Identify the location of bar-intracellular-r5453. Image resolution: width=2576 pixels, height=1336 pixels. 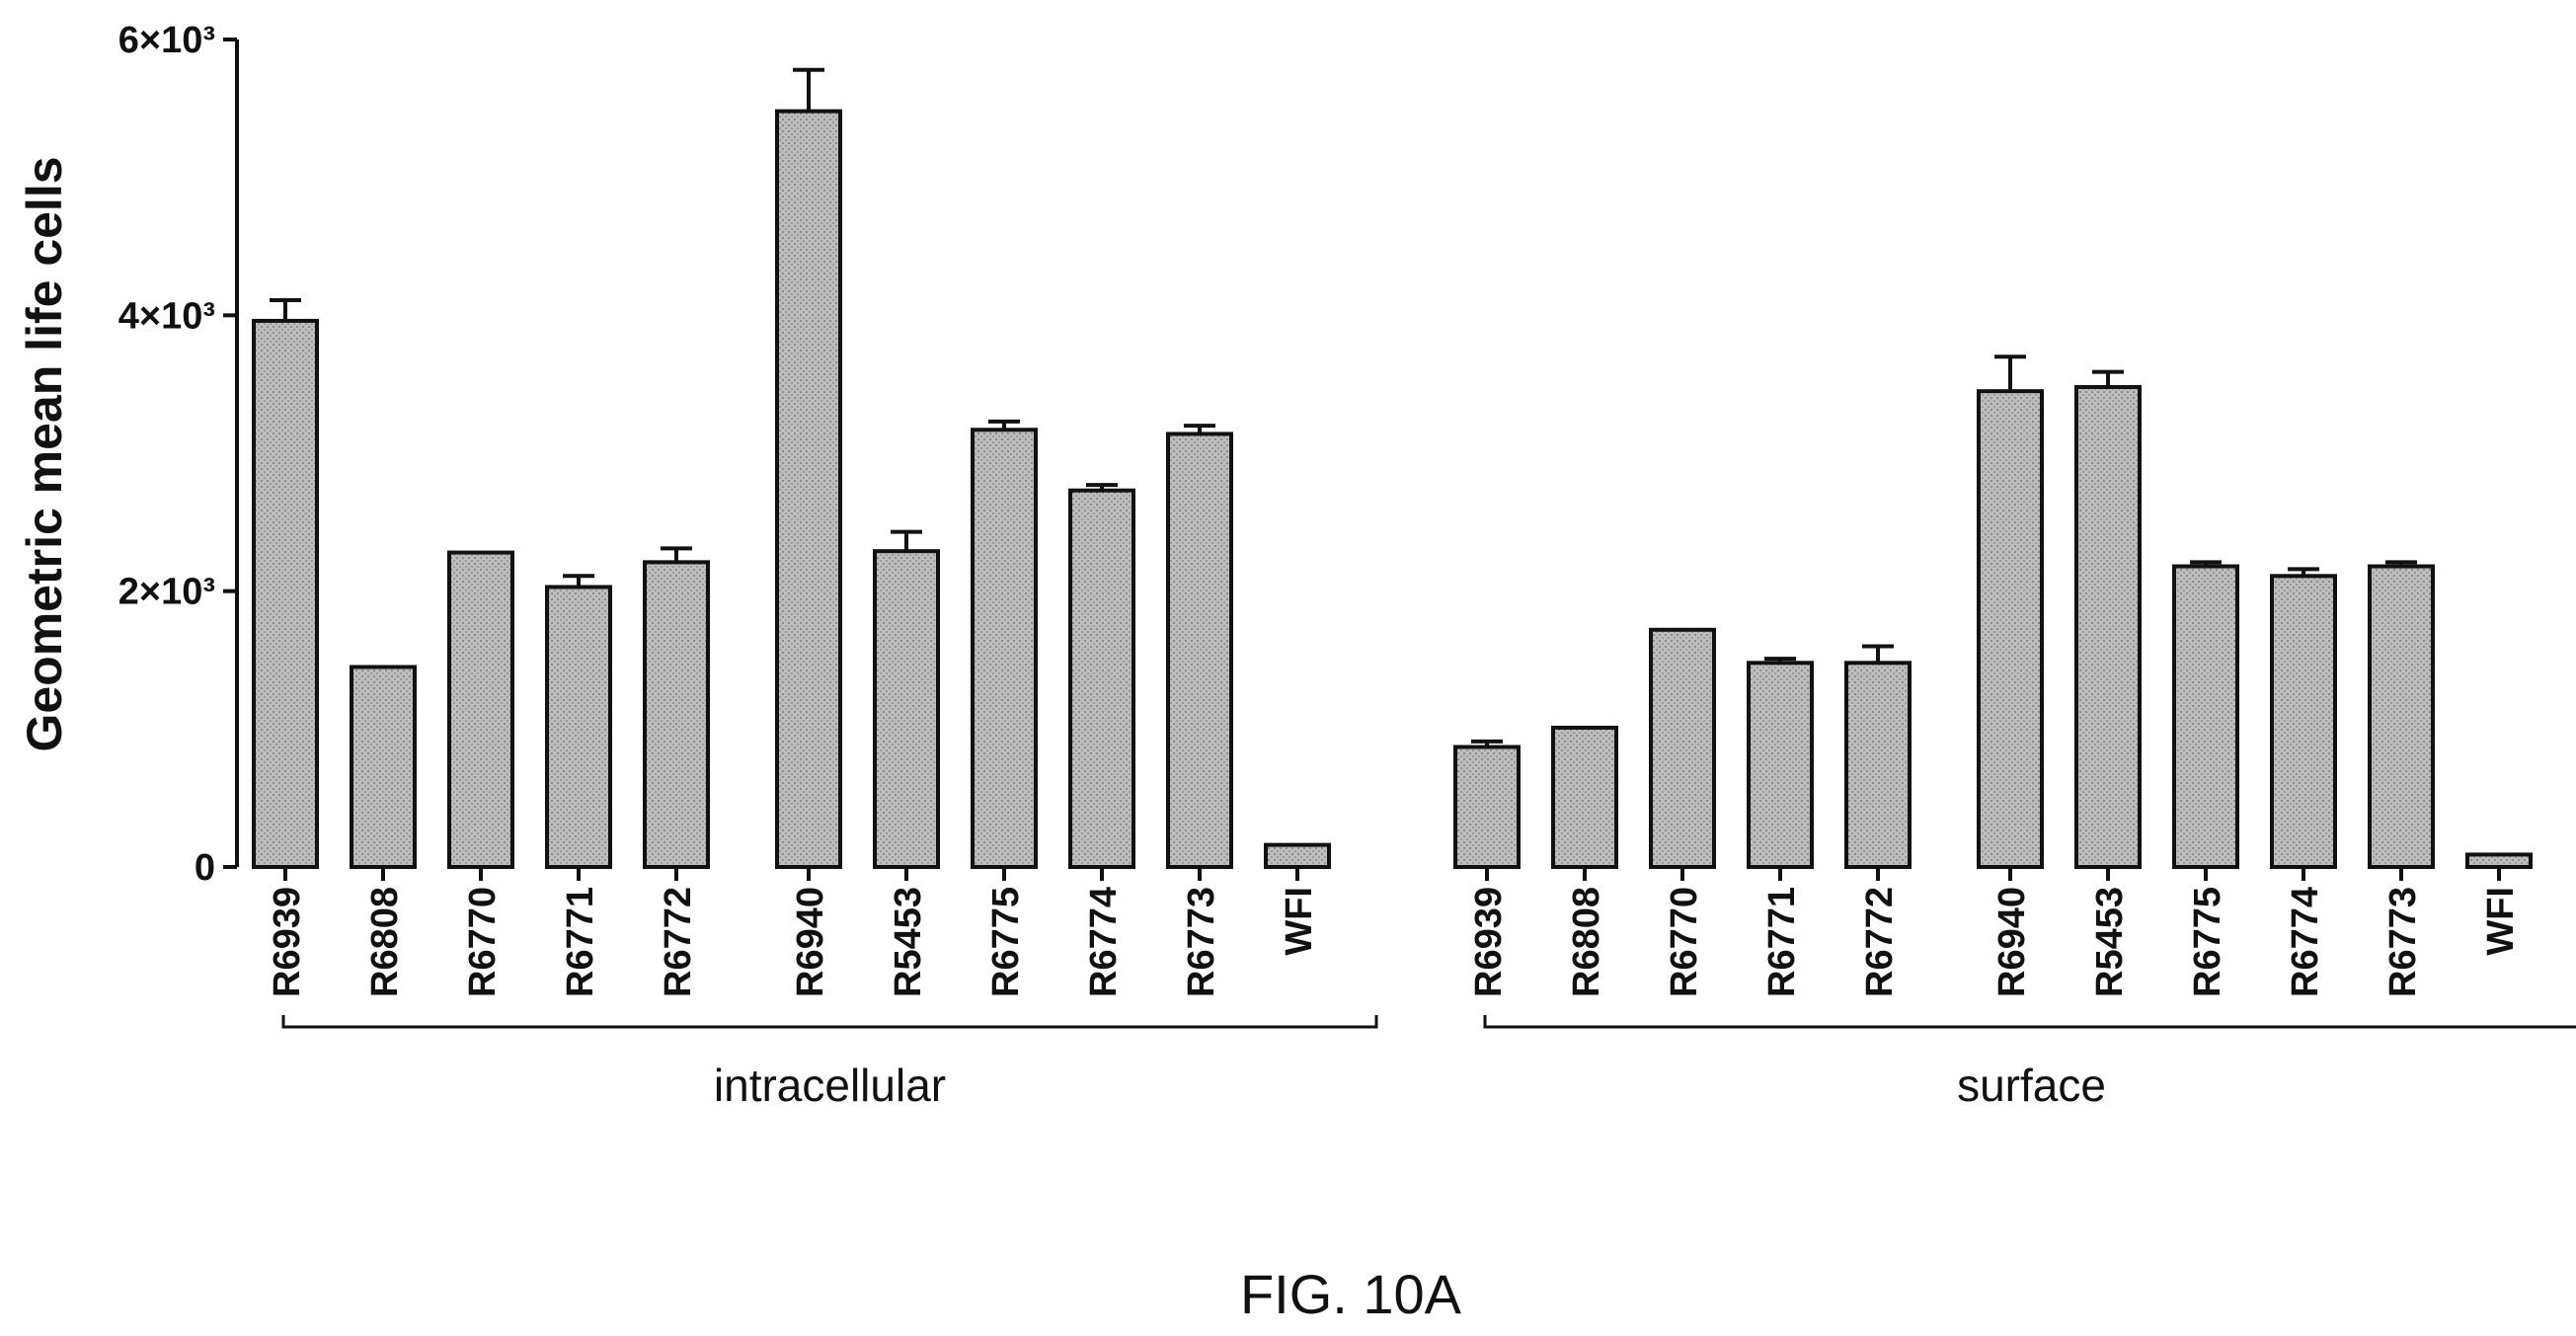
(906, 709).